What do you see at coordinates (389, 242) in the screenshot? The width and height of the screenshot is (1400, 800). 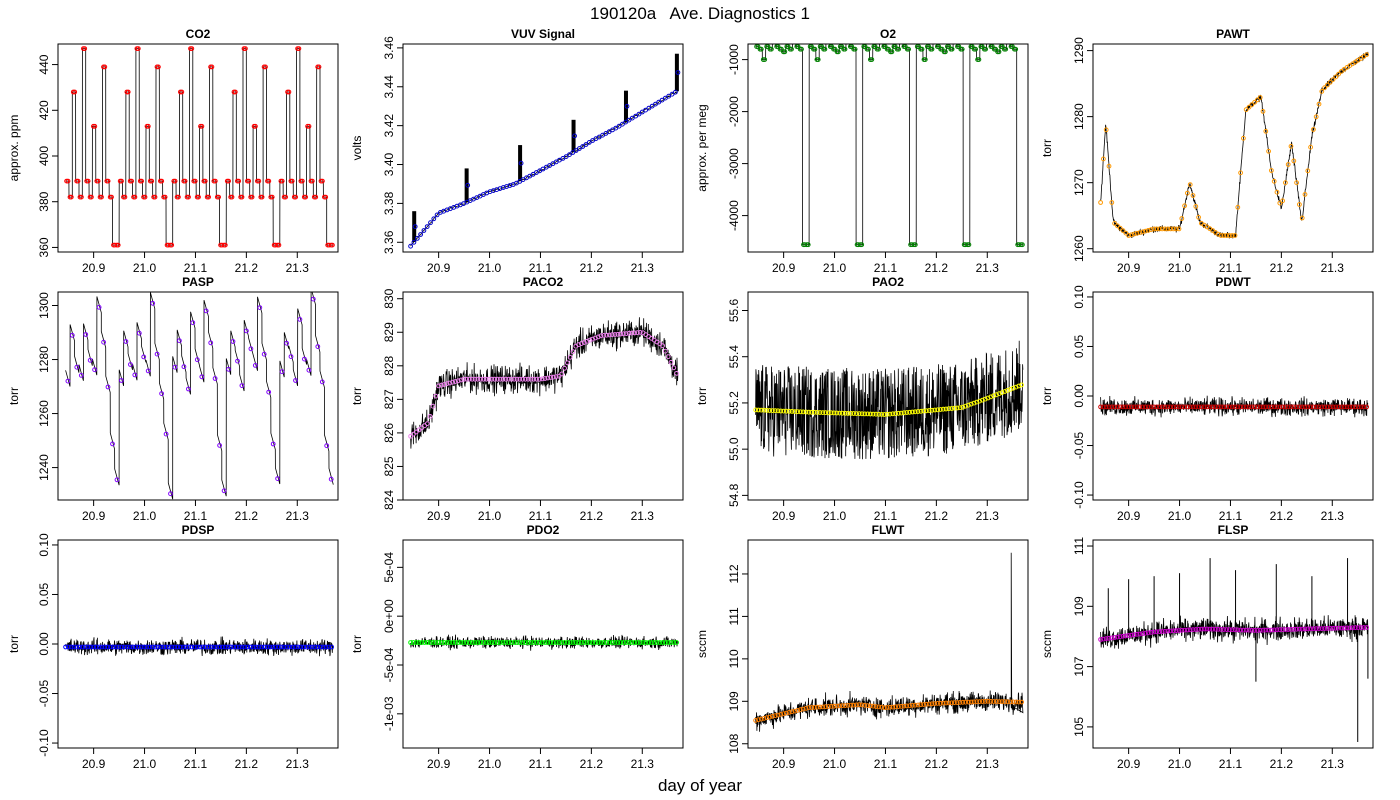 I see `y-tick-label: 3.36` at bounding box center [389, 242].